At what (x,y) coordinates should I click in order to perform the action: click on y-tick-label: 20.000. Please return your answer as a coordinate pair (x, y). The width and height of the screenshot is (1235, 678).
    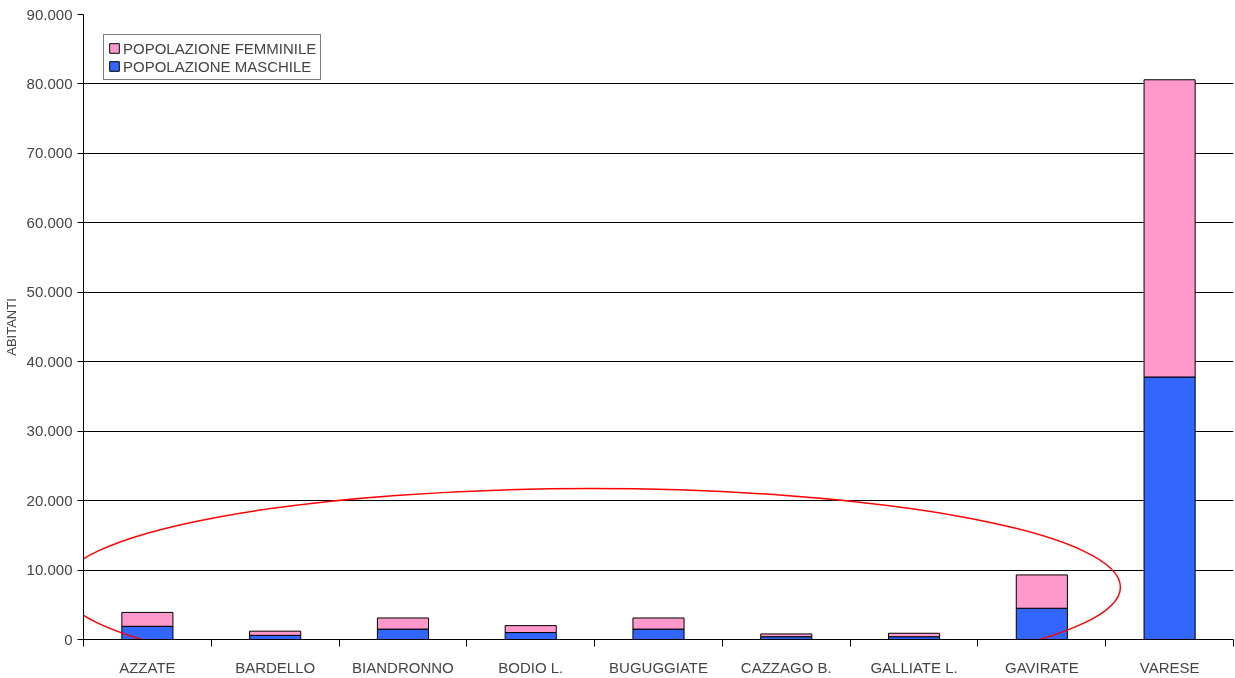
    Looking at the image, I should click on (49, 500).